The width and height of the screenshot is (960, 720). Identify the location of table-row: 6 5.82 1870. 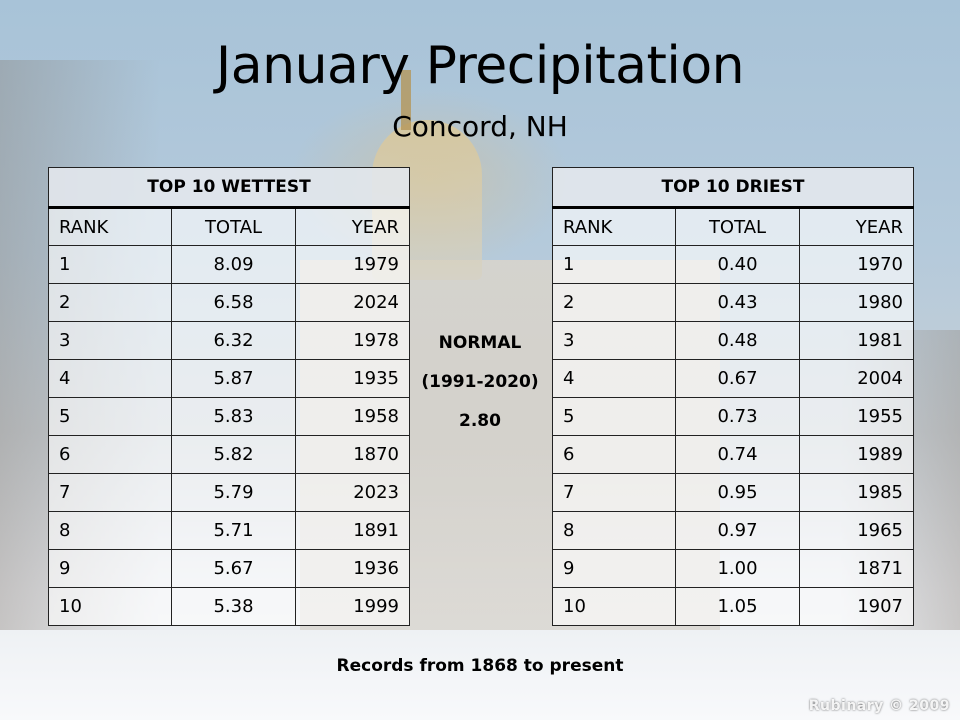
(229, 454).